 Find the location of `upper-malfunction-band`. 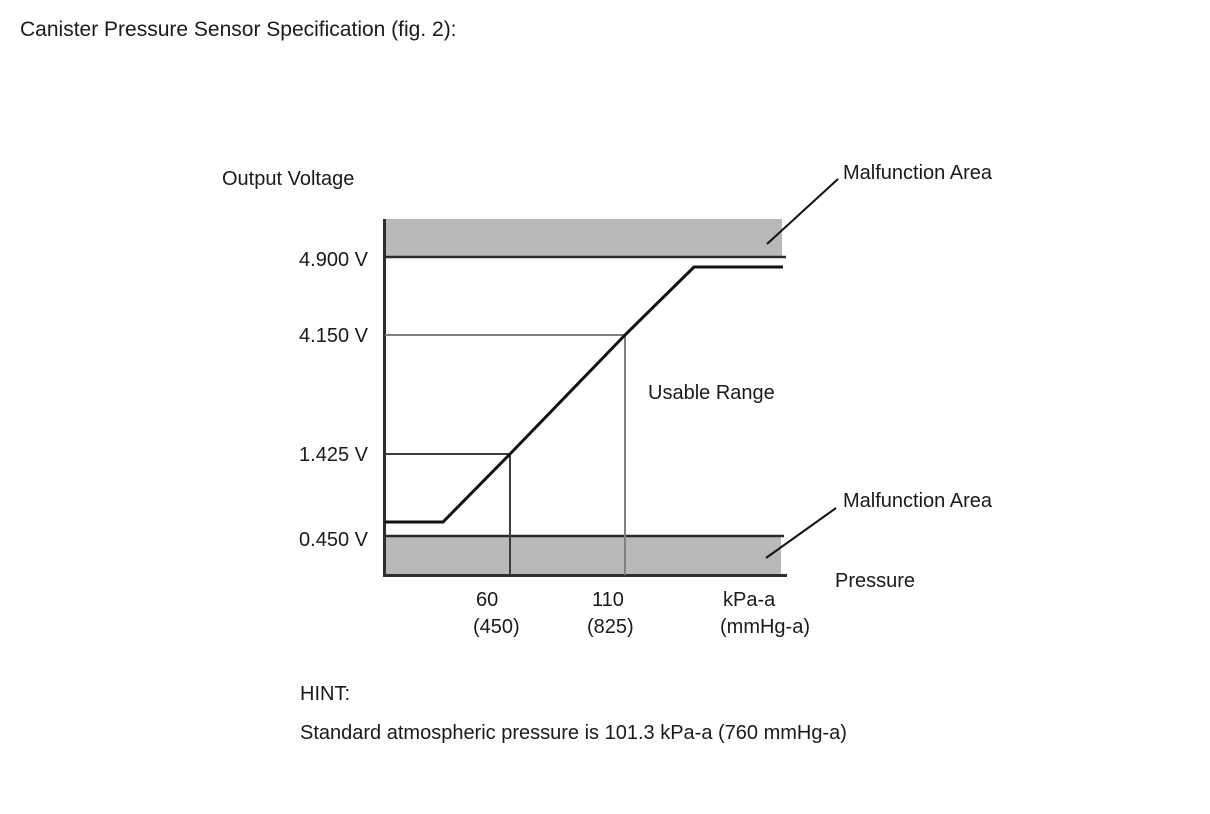

upper-malfunction-band is located at coordinates (583, 237).